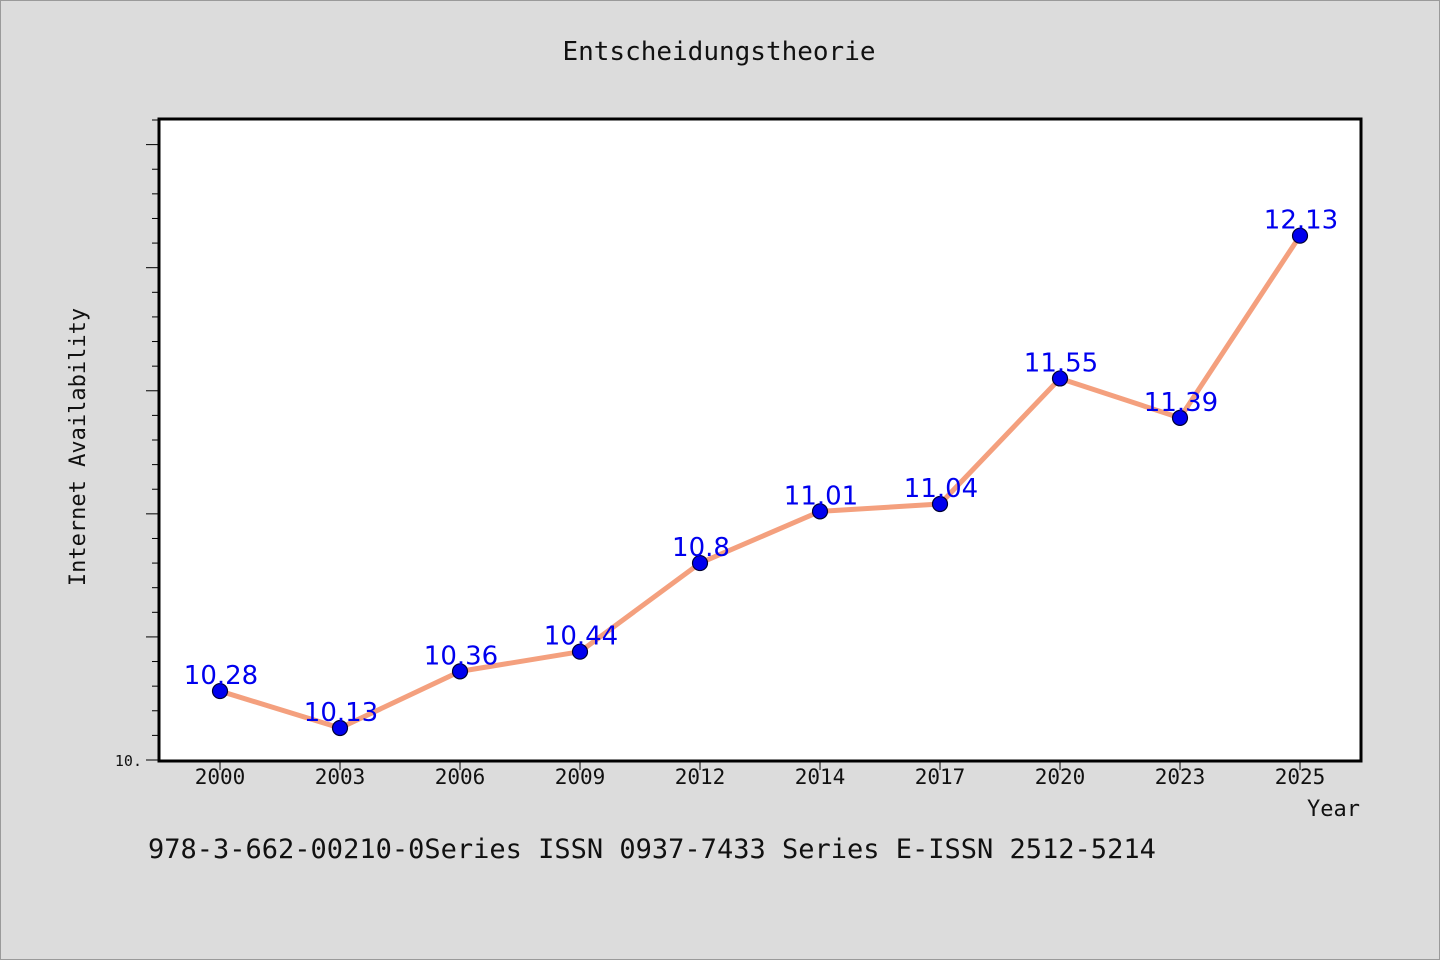 The width and height of the screenshot is (1440, 960). Describe the element at coordinates (1061, 363) in the screenshot. I see `data-label: 11.55` at that location.